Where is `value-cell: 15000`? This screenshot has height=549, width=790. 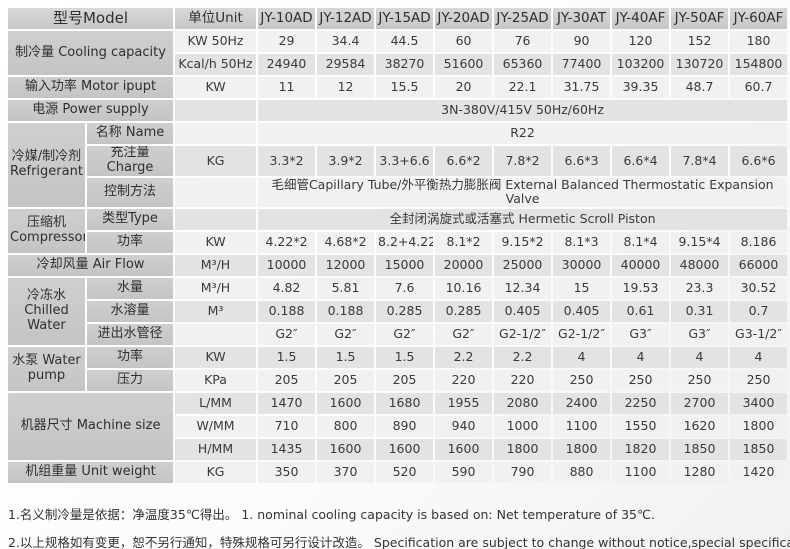 value-cell: 15000 is located at coordinates (405, 265).